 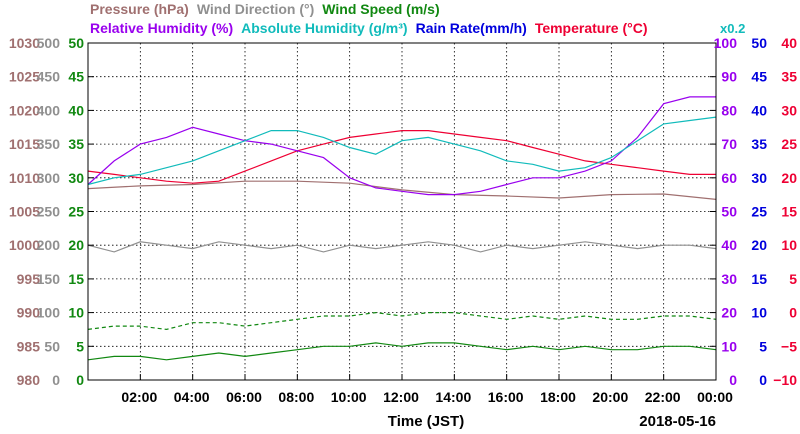 I want to click on y-tick-label: 995, so click(x=29, y=279).